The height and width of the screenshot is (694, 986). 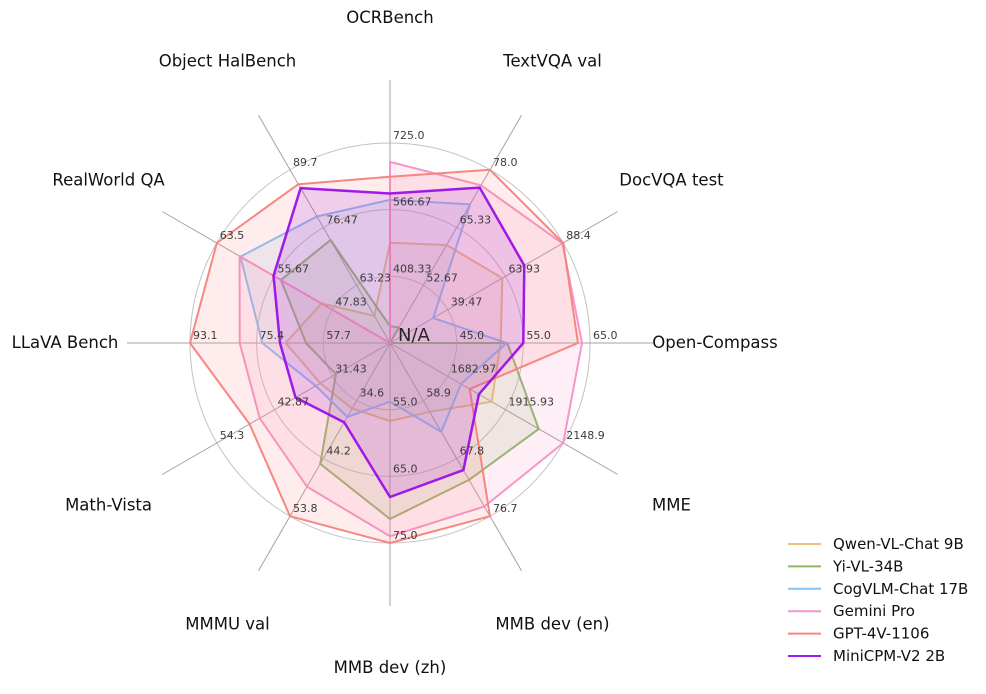 I want to click on tick-label-mme-1: 1915.93, so click(x=531, y=402).